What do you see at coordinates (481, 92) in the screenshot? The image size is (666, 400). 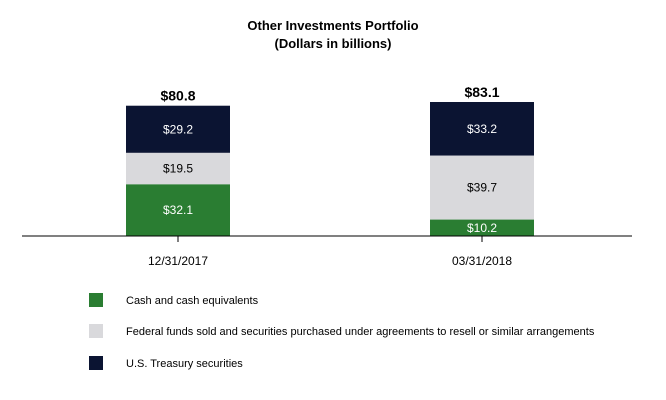 I see `bar-total-label: $83.1` at bounding box center [481, 92].